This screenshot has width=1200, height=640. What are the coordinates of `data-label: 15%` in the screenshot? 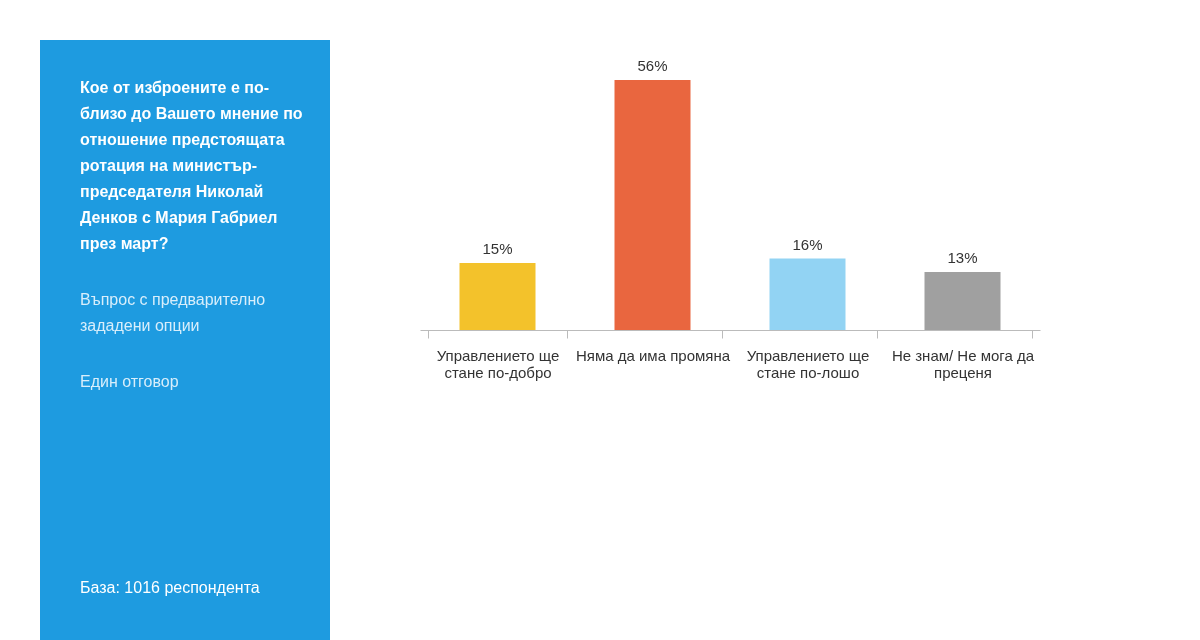 It's located at (497, 249).